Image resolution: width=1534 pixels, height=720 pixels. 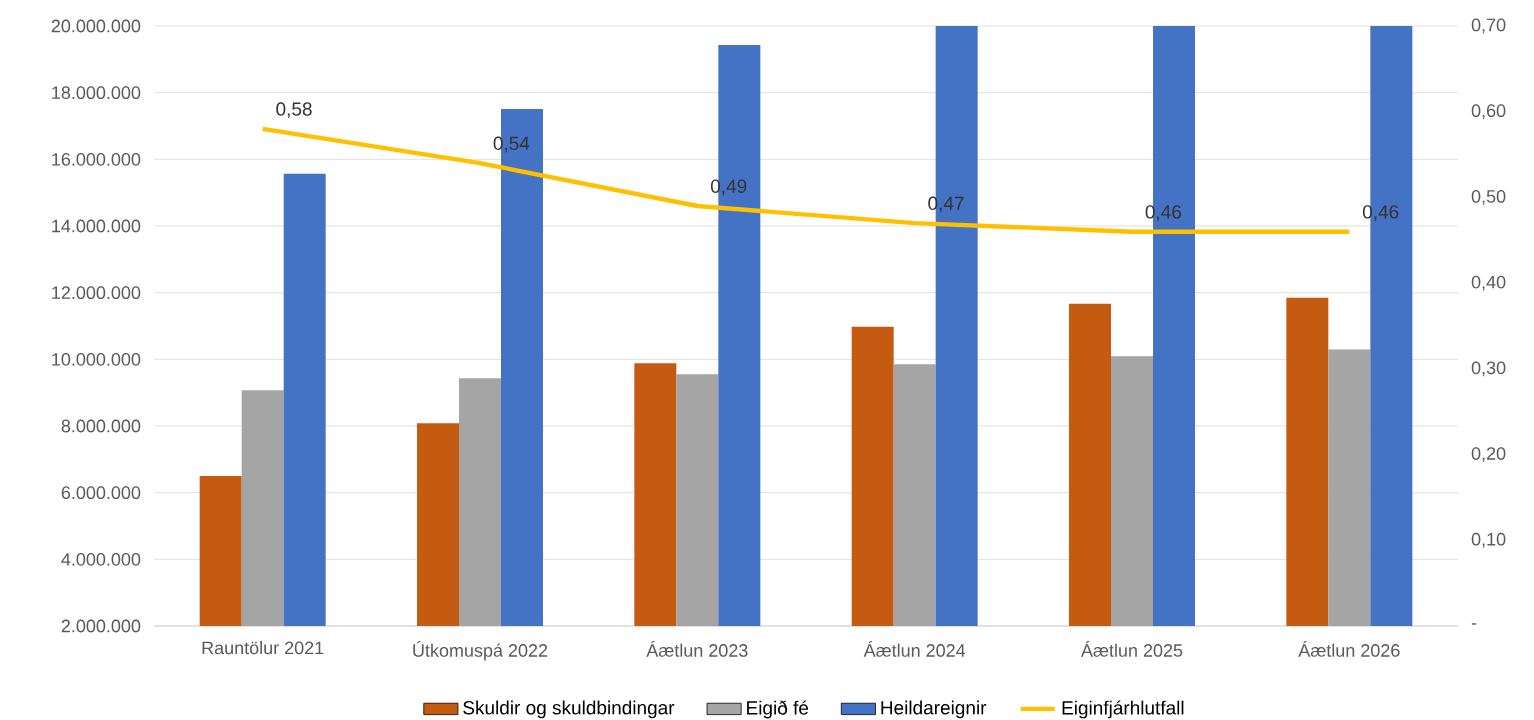 I want to click on legend-label: Heildareignir, so click(x=934, y=709).